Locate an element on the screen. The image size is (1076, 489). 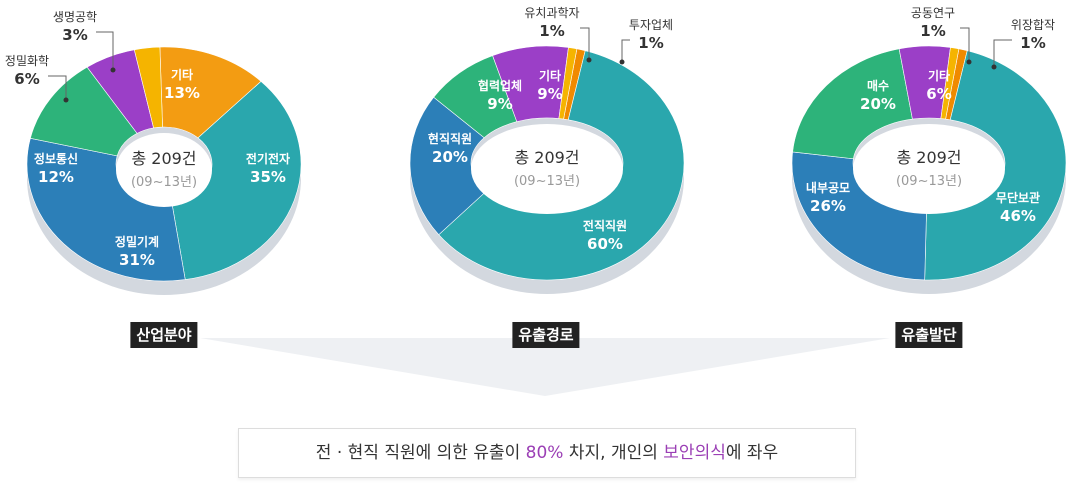
slice-공동연구 is located at coordinates (950, 83).